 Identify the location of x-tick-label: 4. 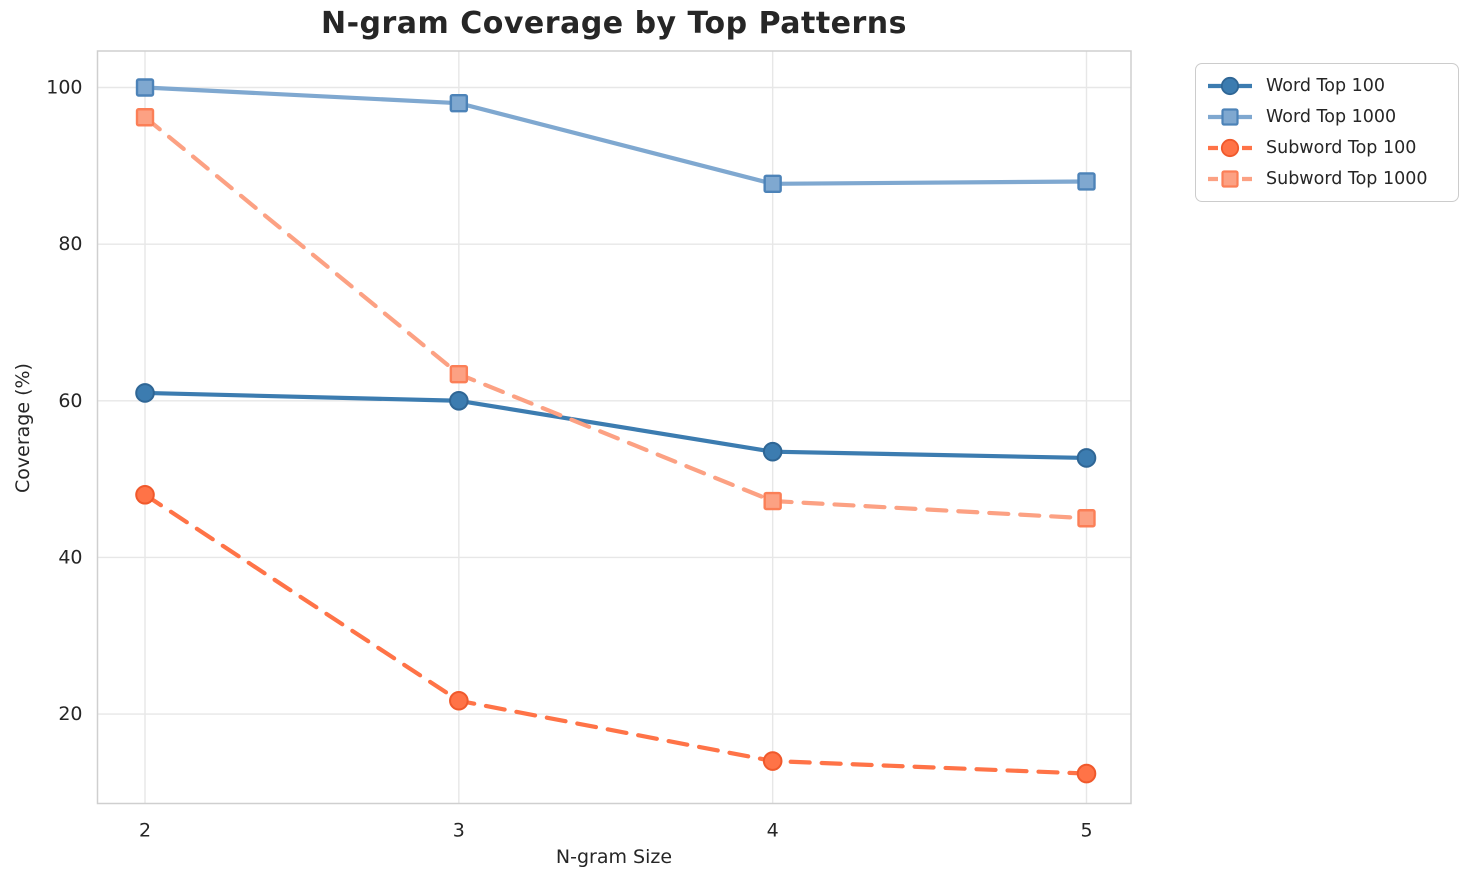
(773, 831).